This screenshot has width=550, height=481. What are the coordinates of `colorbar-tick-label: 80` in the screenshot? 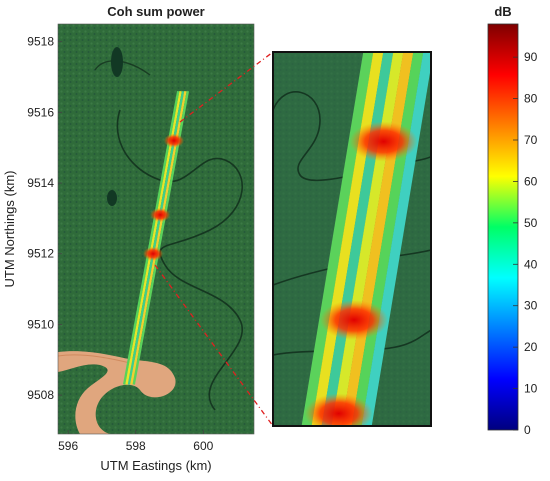 It's located at (531, 99).